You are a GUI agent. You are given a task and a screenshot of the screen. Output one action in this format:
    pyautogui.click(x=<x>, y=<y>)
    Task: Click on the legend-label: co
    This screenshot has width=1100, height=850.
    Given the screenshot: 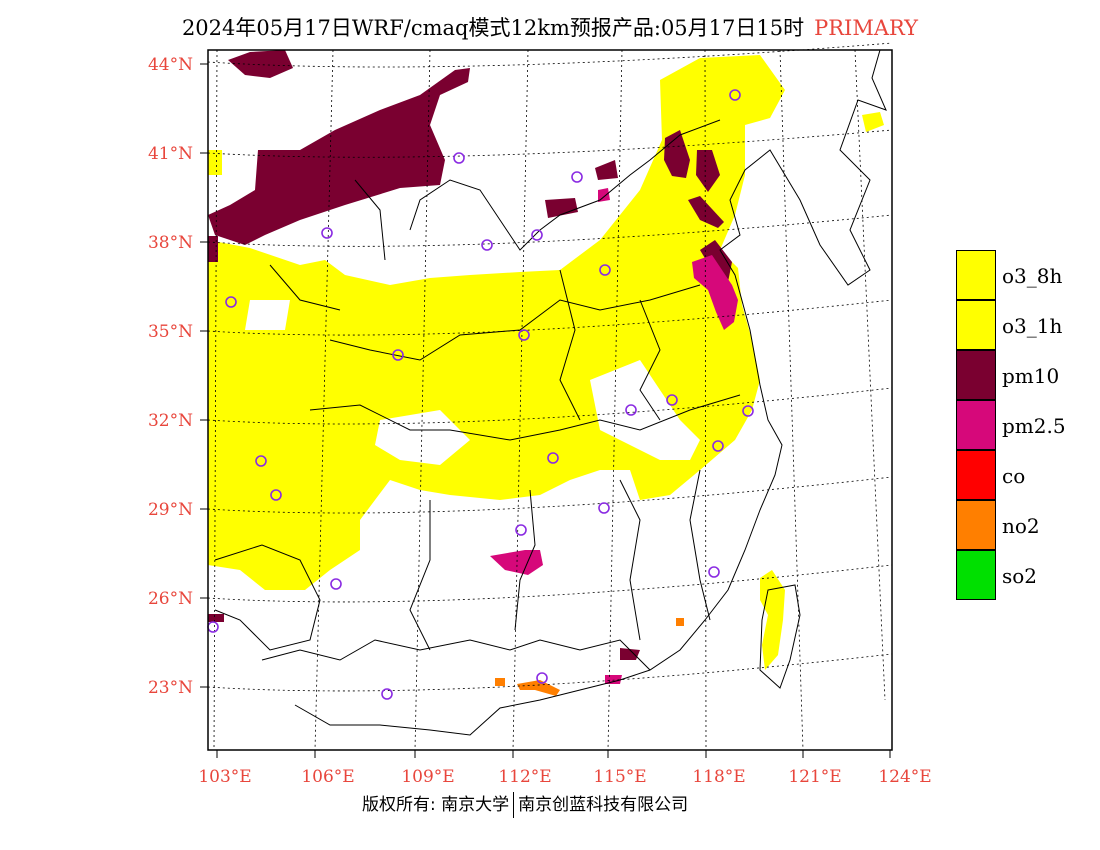 What is the action you would take?
    pyautogui.click(x=1014, y=476)
    